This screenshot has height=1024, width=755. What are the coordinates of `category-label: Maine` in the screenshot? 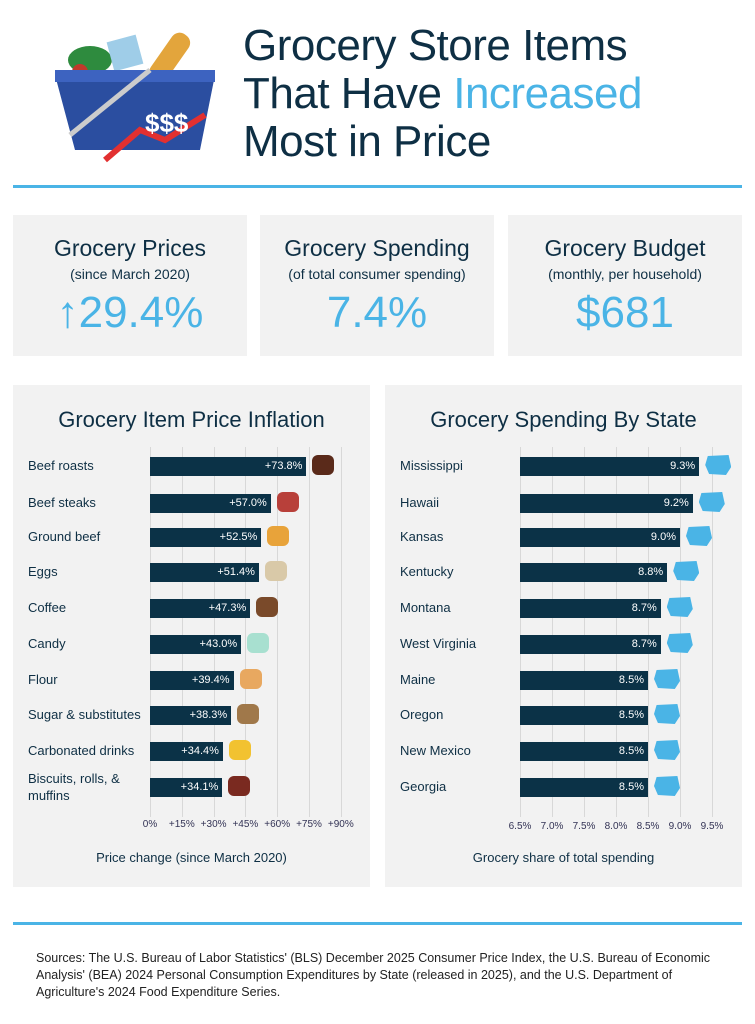 It's located at (418, 679).